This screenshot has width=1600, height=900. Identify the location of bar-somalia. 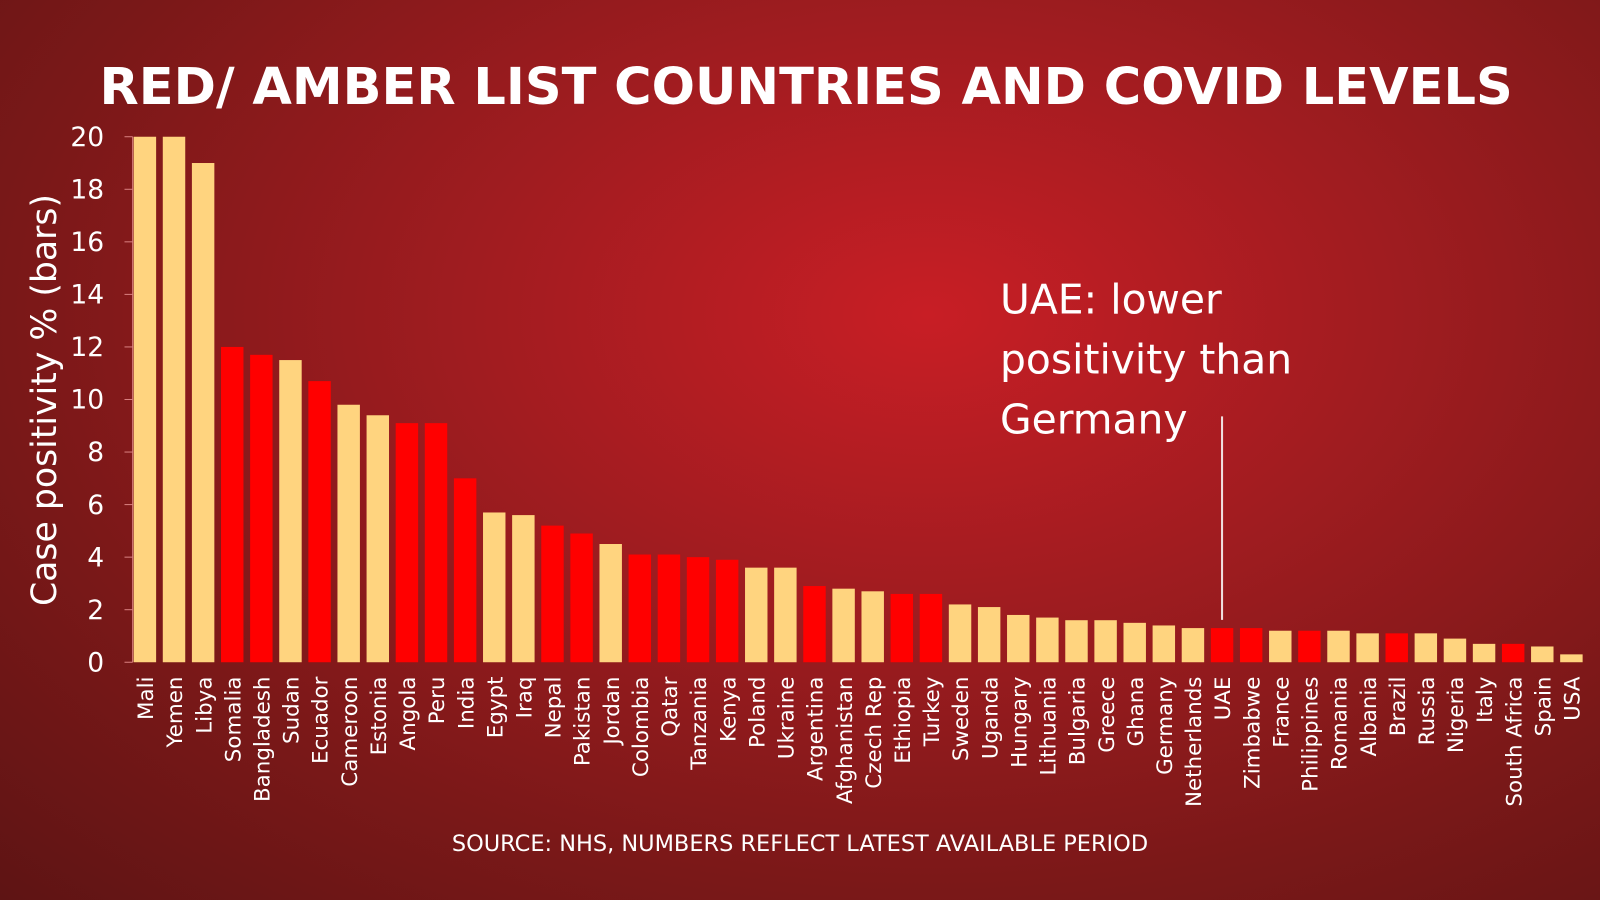
(232, 504).